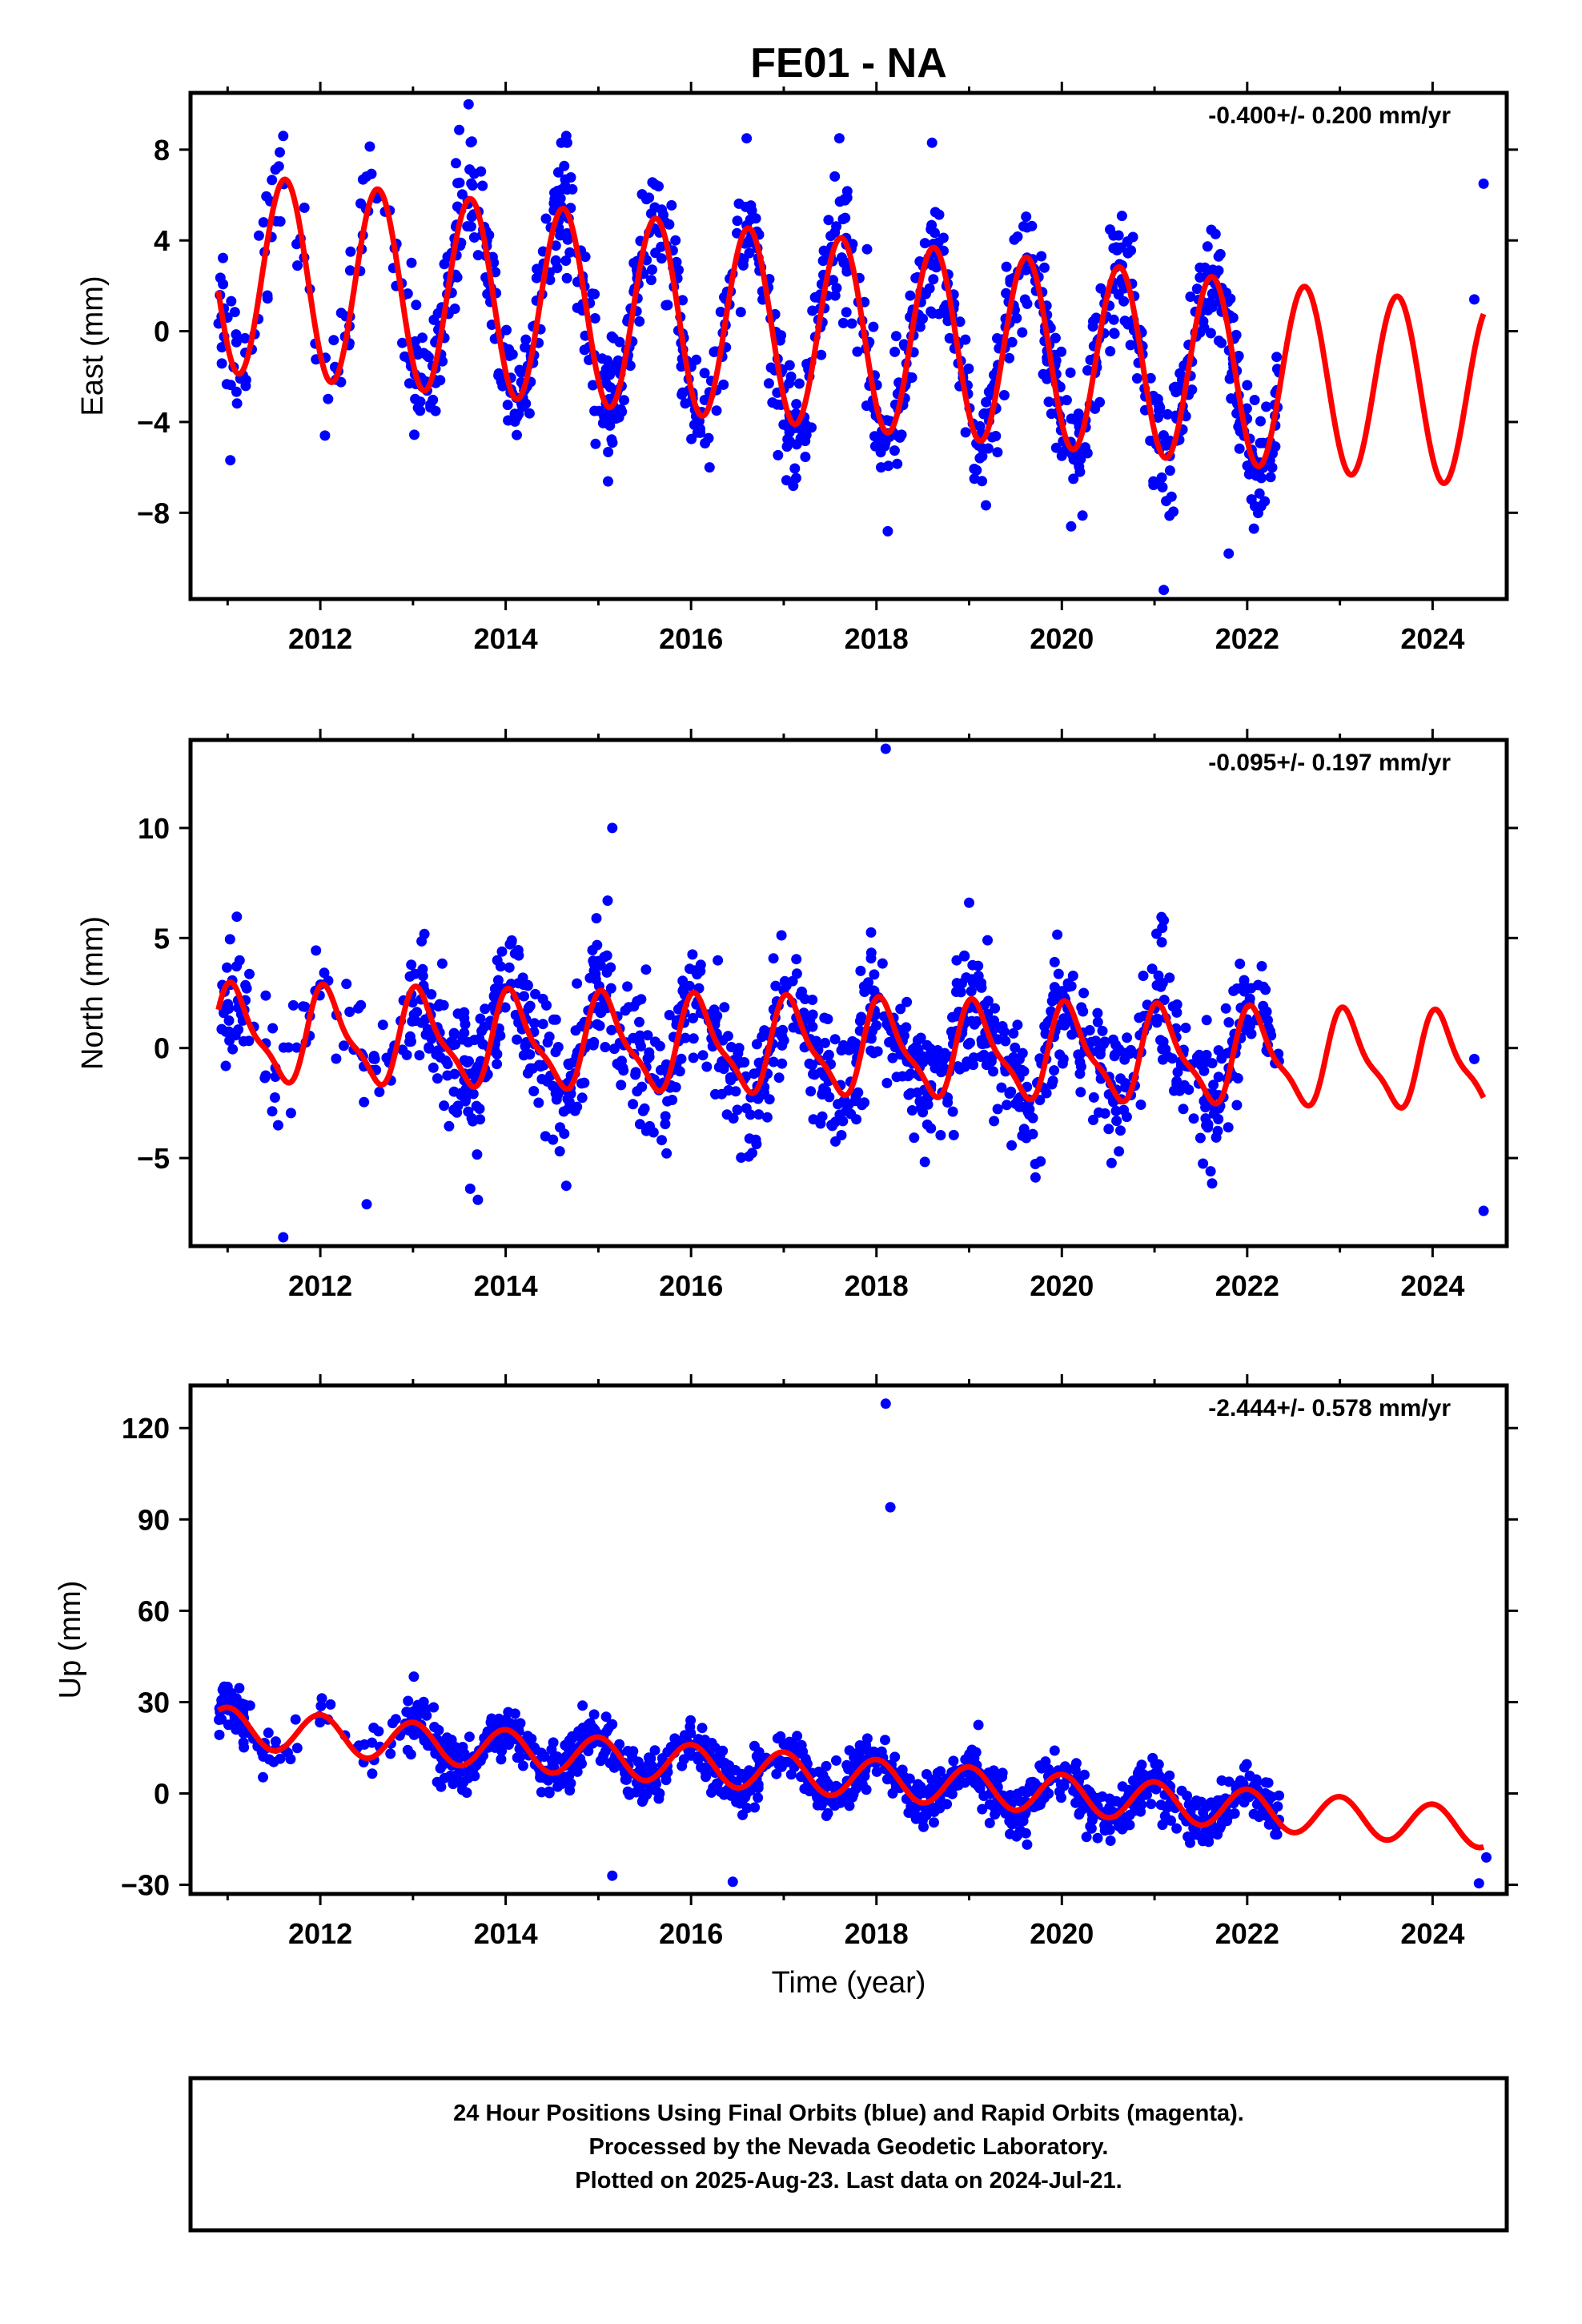  What do you see at coordinates (691, 1934) in the screenshot?
I see `x-tick-label: 2016` at bounding box center [691, 1934].